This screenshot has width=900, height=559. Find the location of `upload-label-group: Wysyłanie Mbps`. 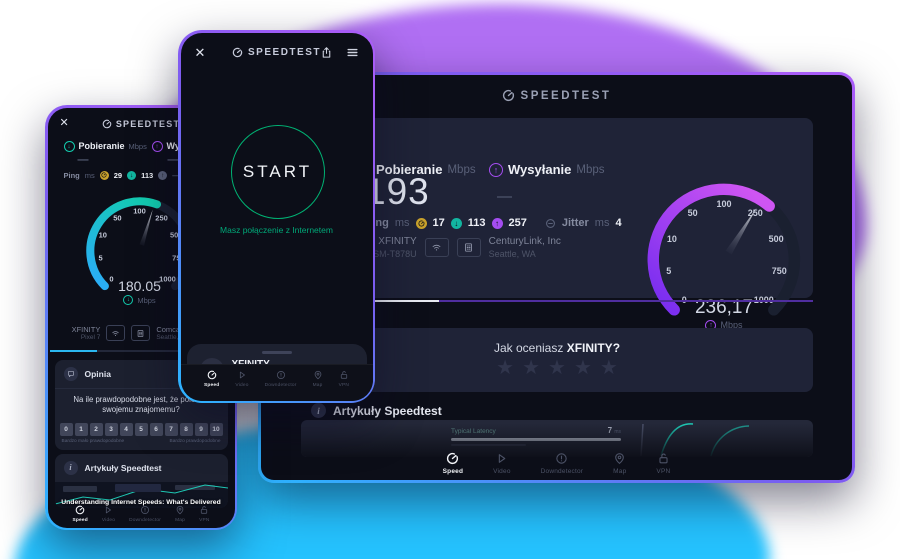

upload-label-group: Wysyłanie Mbps is located at coordinates (546, 169).